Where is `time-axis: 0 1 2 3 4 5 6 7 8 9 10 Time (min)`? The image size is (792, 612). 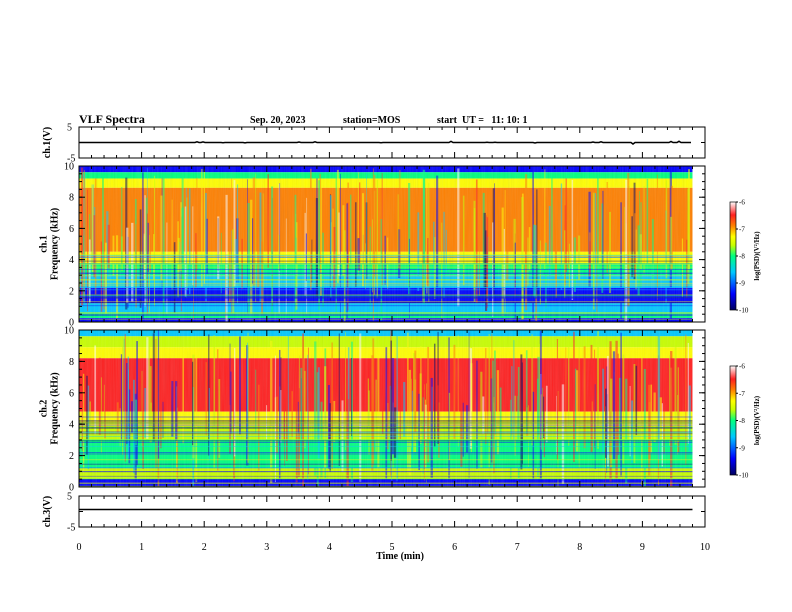
time-axis: 0 1 2 3 4 5 6 7 8 9 10 Time (min) is located at coordinates (394, 552).